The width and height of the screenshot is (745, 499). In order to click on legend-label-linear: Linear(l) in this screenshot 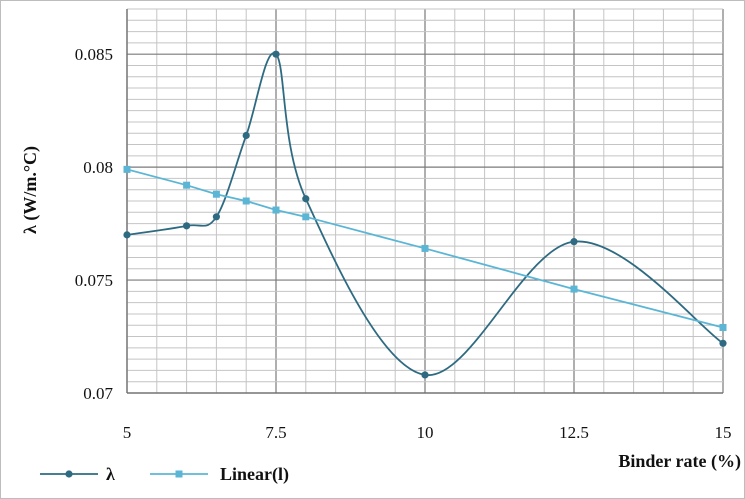, I will do `click(254, 474)`.